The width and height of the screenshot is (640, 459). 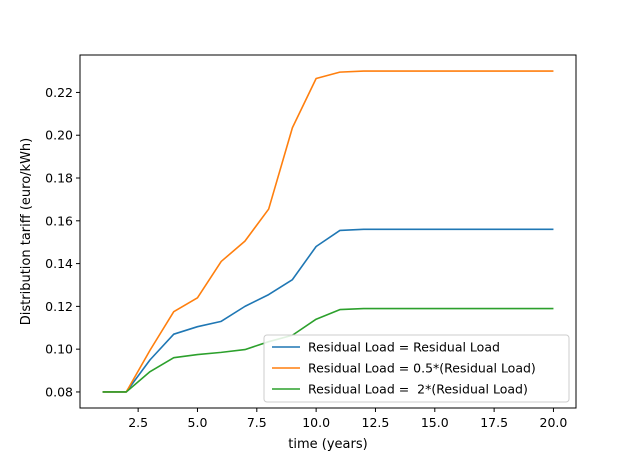 What do you see at coordinates (257, 422) in the screenshot?
I see `x-tick-label: 7.5` at bounding box center [257, 422].